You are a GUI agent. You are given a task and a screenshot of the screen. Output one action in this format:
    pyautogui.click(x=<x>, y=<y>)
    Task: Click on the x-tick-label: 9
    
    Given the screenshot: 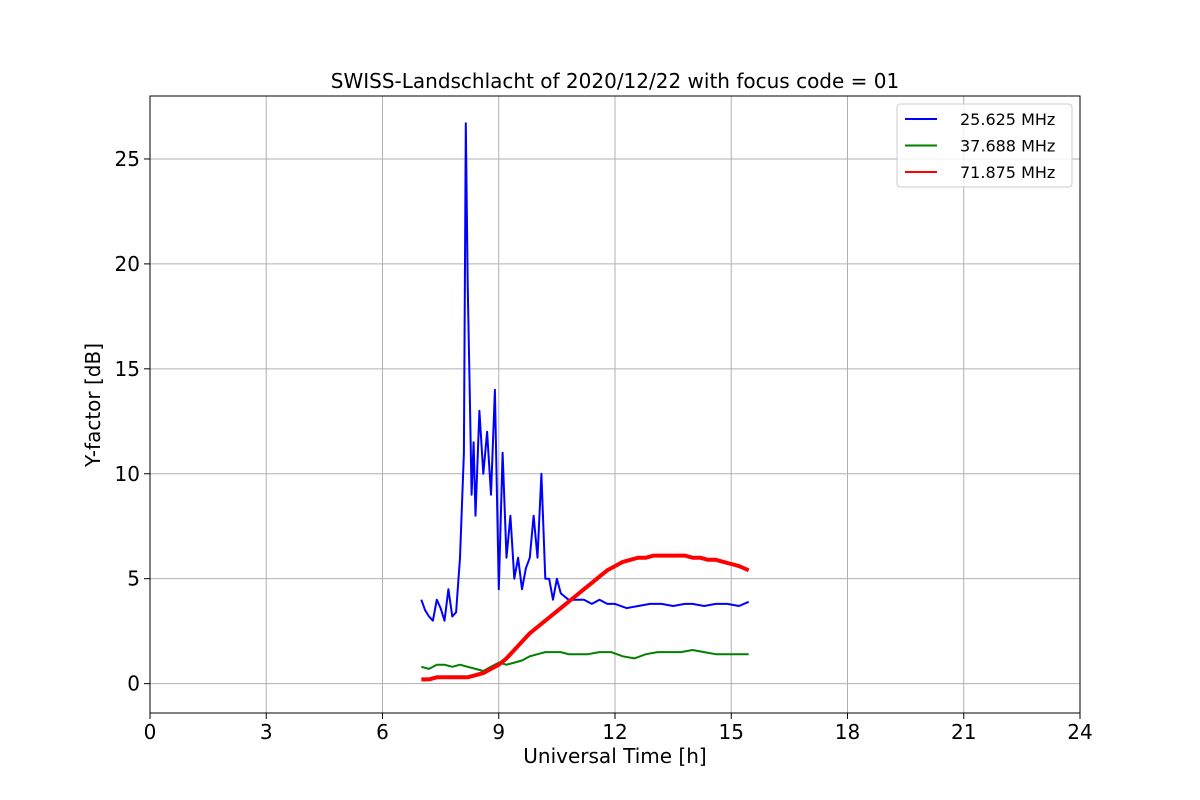 What is the action you would take?
    pyautogui.click(x=498, y=732)
    